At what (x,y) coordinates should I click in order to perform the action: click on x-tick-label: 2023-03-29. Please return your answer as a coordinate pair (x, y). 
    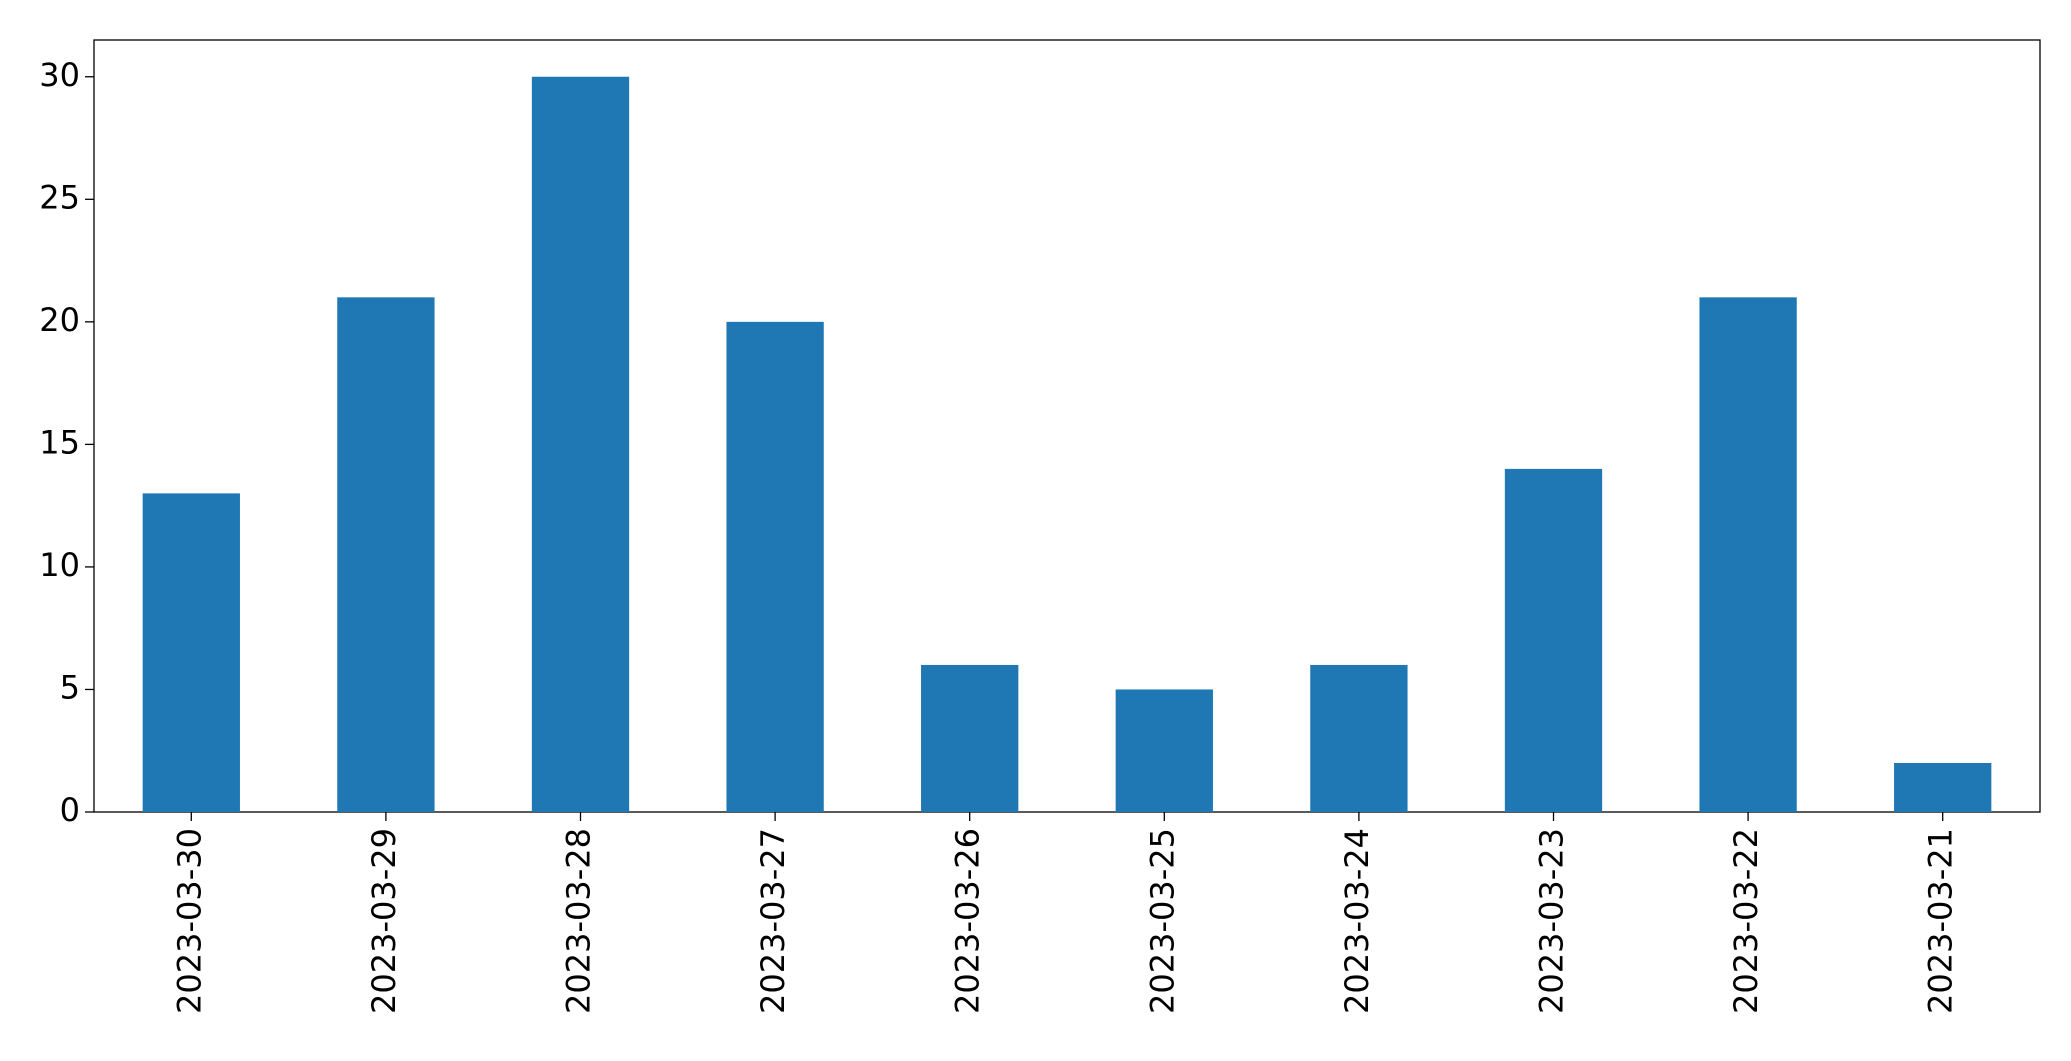
    Looking at the image, I should click on (384, 921).